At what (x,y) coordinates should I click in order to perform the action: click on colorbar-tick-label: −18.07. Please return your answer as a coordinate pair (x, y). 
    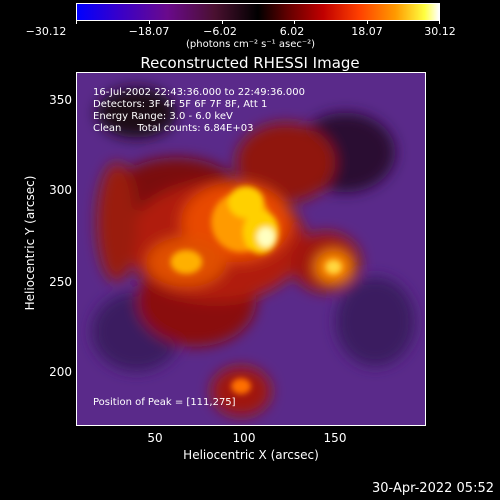
    Looking at the image, I should click on (149, 31).